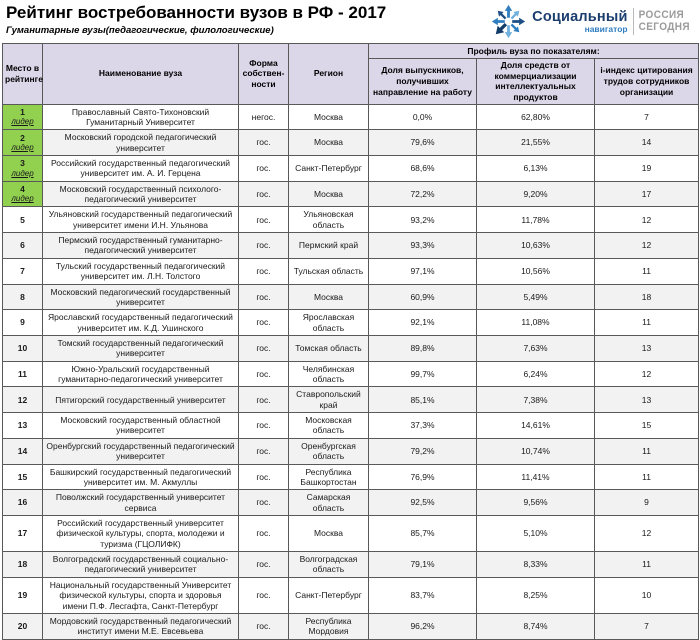 The image size is (700, 640). What do you see at coordinates (422, 117) in the screenshot?
I see `graduates-share-cell: 0,0%` at bounding box center [422, 117].